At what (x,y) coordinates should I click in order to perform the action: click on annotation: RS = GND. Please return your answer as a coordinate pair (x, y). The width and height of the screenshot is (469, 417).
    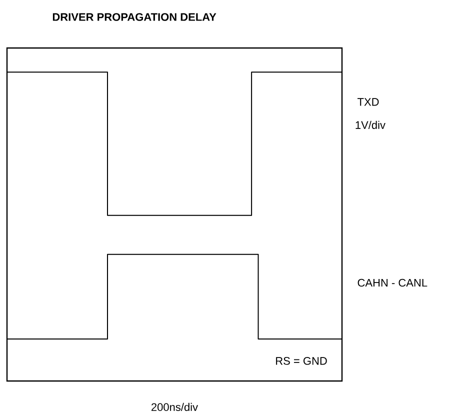
    Looking at the image, I should click on (301, 361).